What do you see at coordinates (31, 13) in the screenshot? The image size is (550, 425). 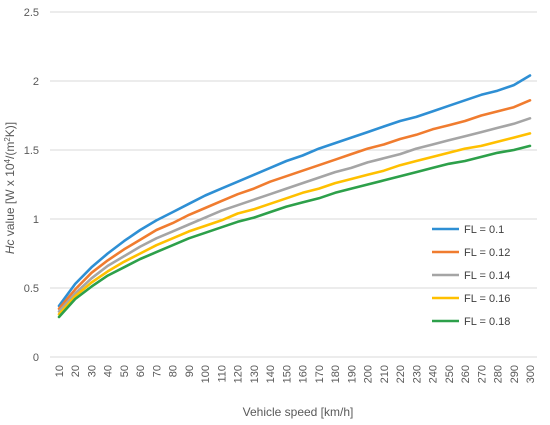 I see `y-tick-label: 2.5` at bounding box center [31, 13].